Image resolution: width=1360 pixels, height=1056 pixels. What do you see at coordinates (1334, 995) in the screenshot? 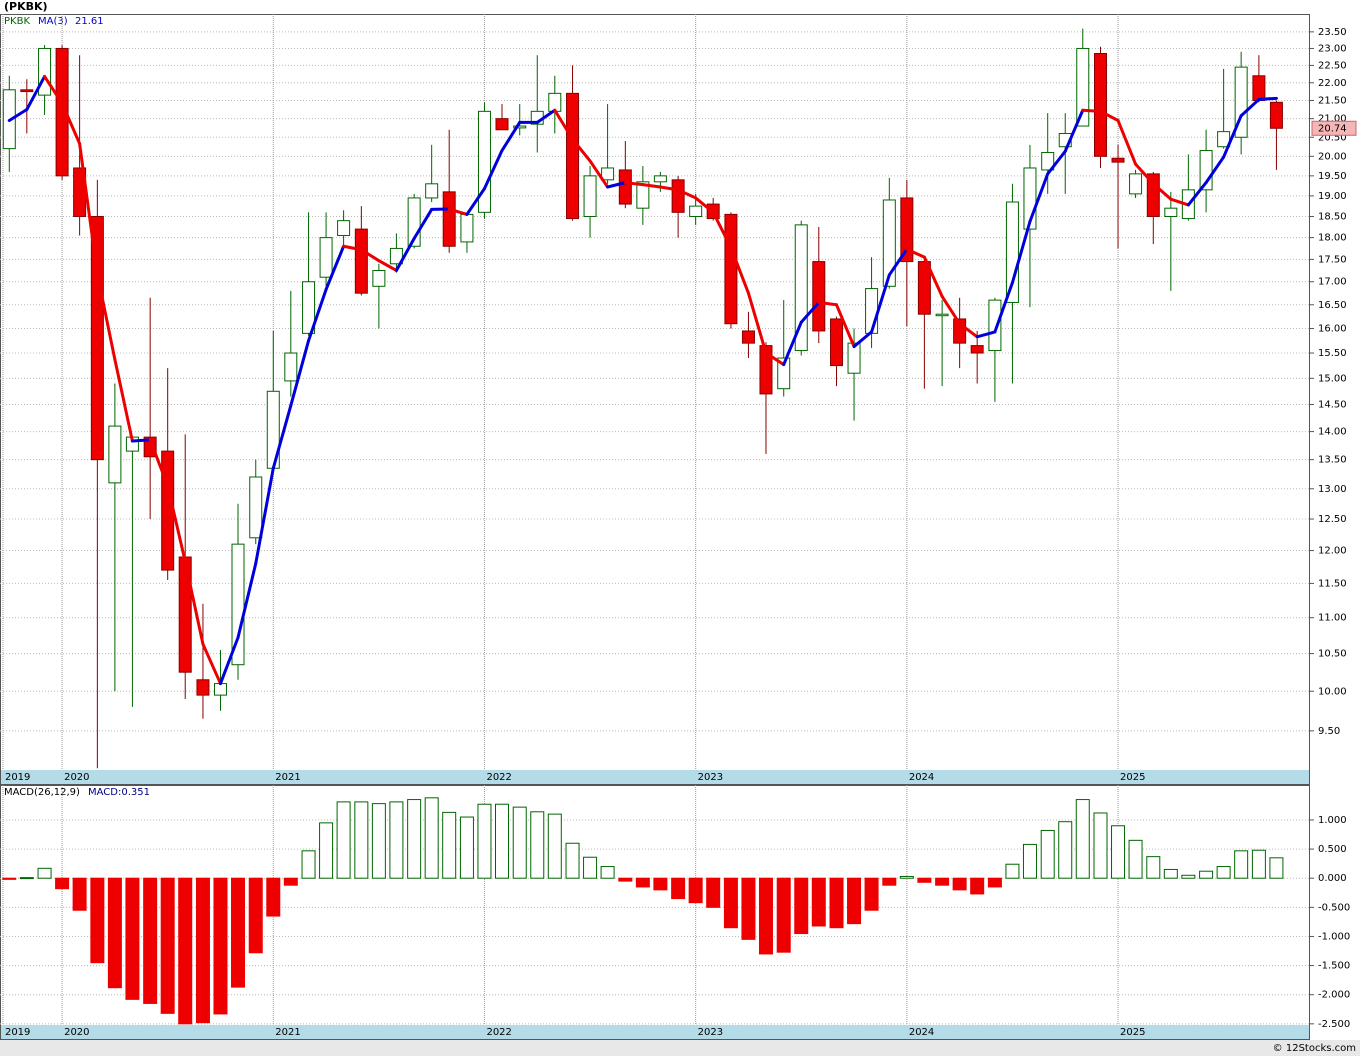
I see `y-tick-label: -2.000` at bounding box center [1334, 995].